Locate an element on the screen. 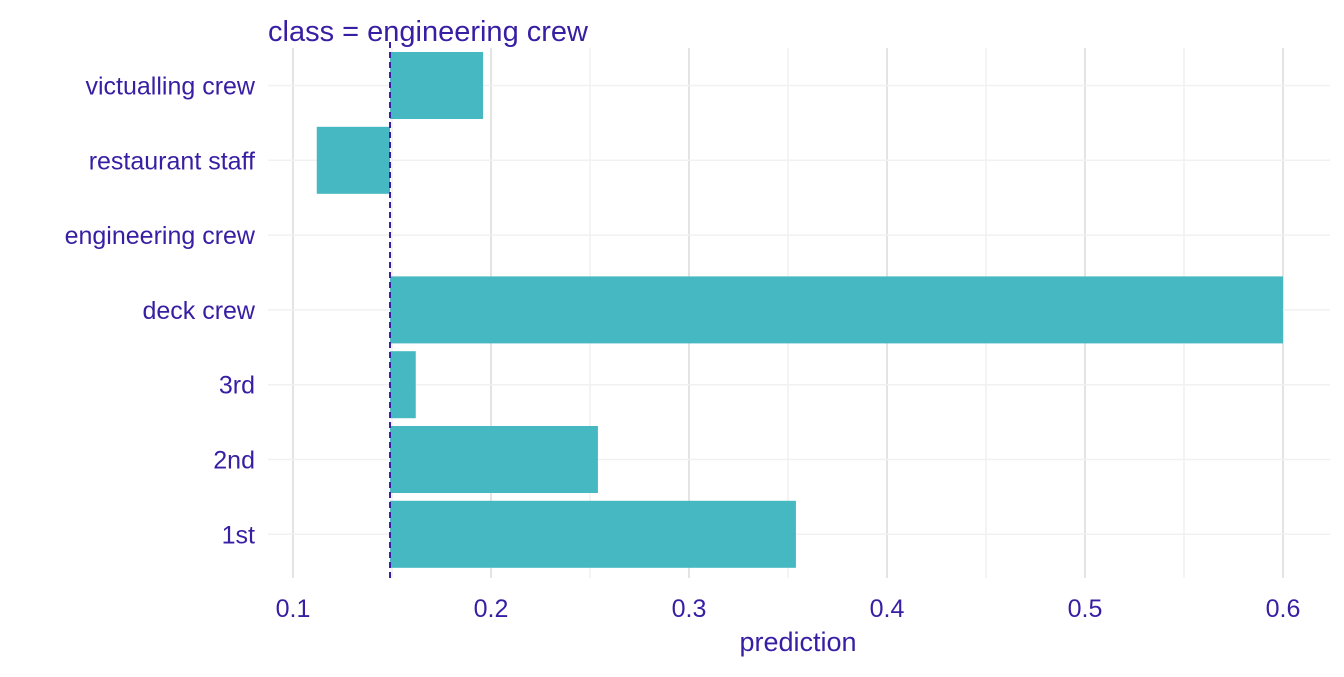  y-tick-label: 3rd is located at coordinates (237, 386).